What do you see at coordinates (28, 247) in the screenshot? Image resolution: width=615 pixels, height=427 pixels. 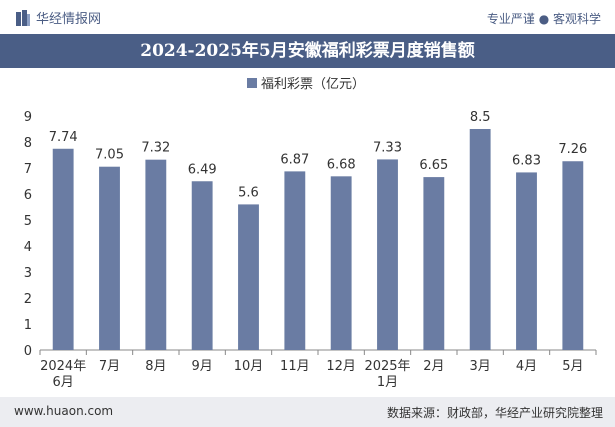 I see `y-tick-label: 4` at bounding box center [28, 247].